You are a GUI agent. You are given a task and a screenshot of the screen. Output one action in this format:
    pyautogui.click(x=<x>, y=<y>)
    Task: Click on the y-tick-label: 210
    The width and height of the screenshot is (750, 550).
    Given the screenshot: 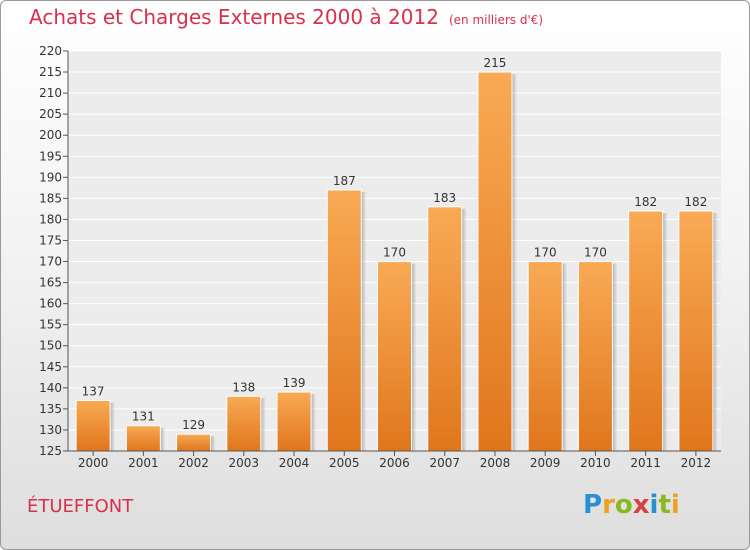 What is the action you would take?
    pyautogui.click(x=50, y=93)
    